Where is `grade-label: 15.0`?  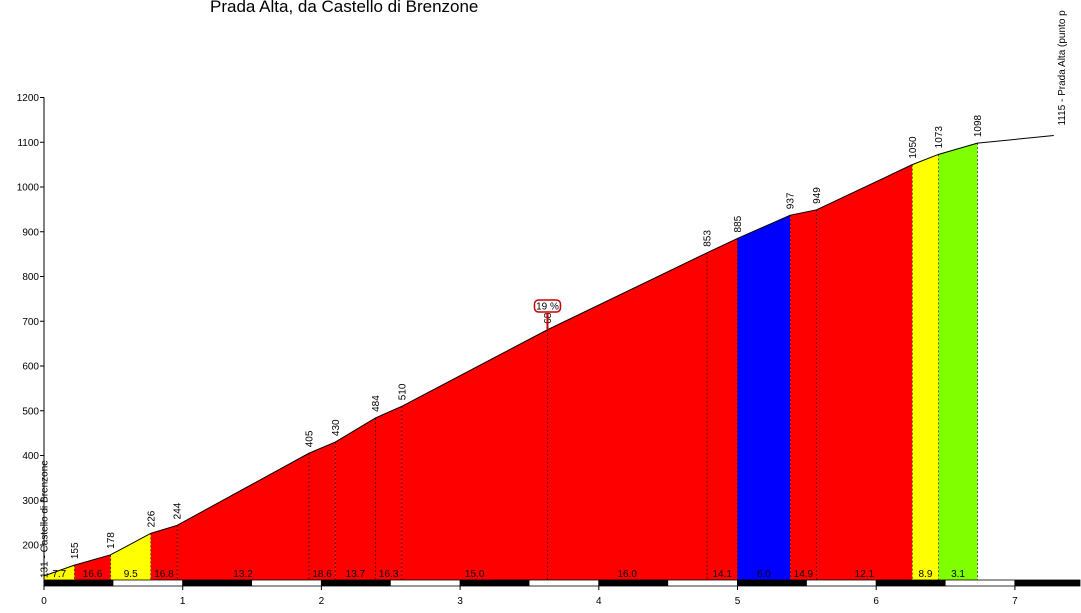
grade-label: 15.0 is located at coordinates (475, 574).